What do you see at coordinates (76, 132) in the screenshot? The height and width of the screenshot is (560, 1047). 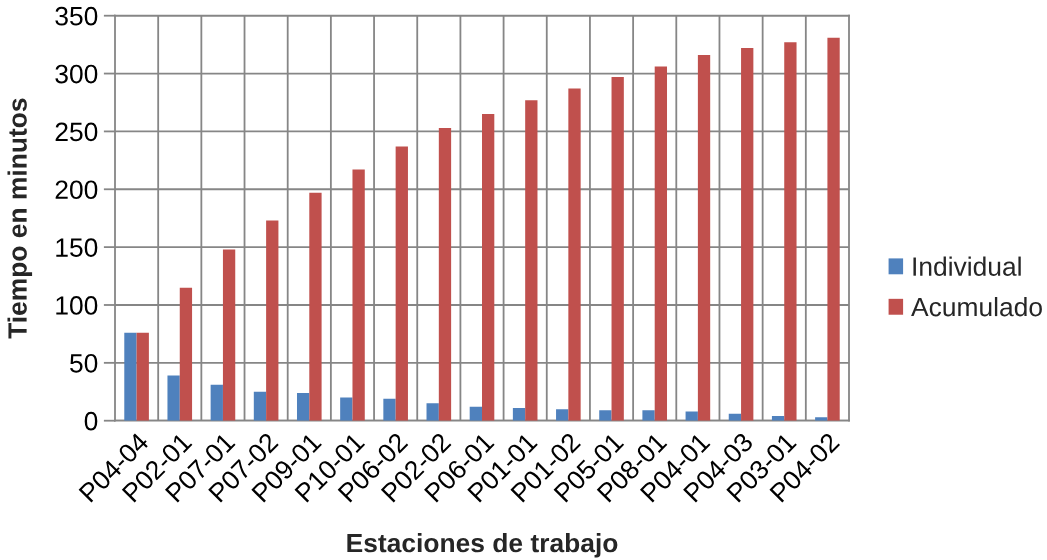 I see `y-tick-label: 250` at bounding box center [76, 132].